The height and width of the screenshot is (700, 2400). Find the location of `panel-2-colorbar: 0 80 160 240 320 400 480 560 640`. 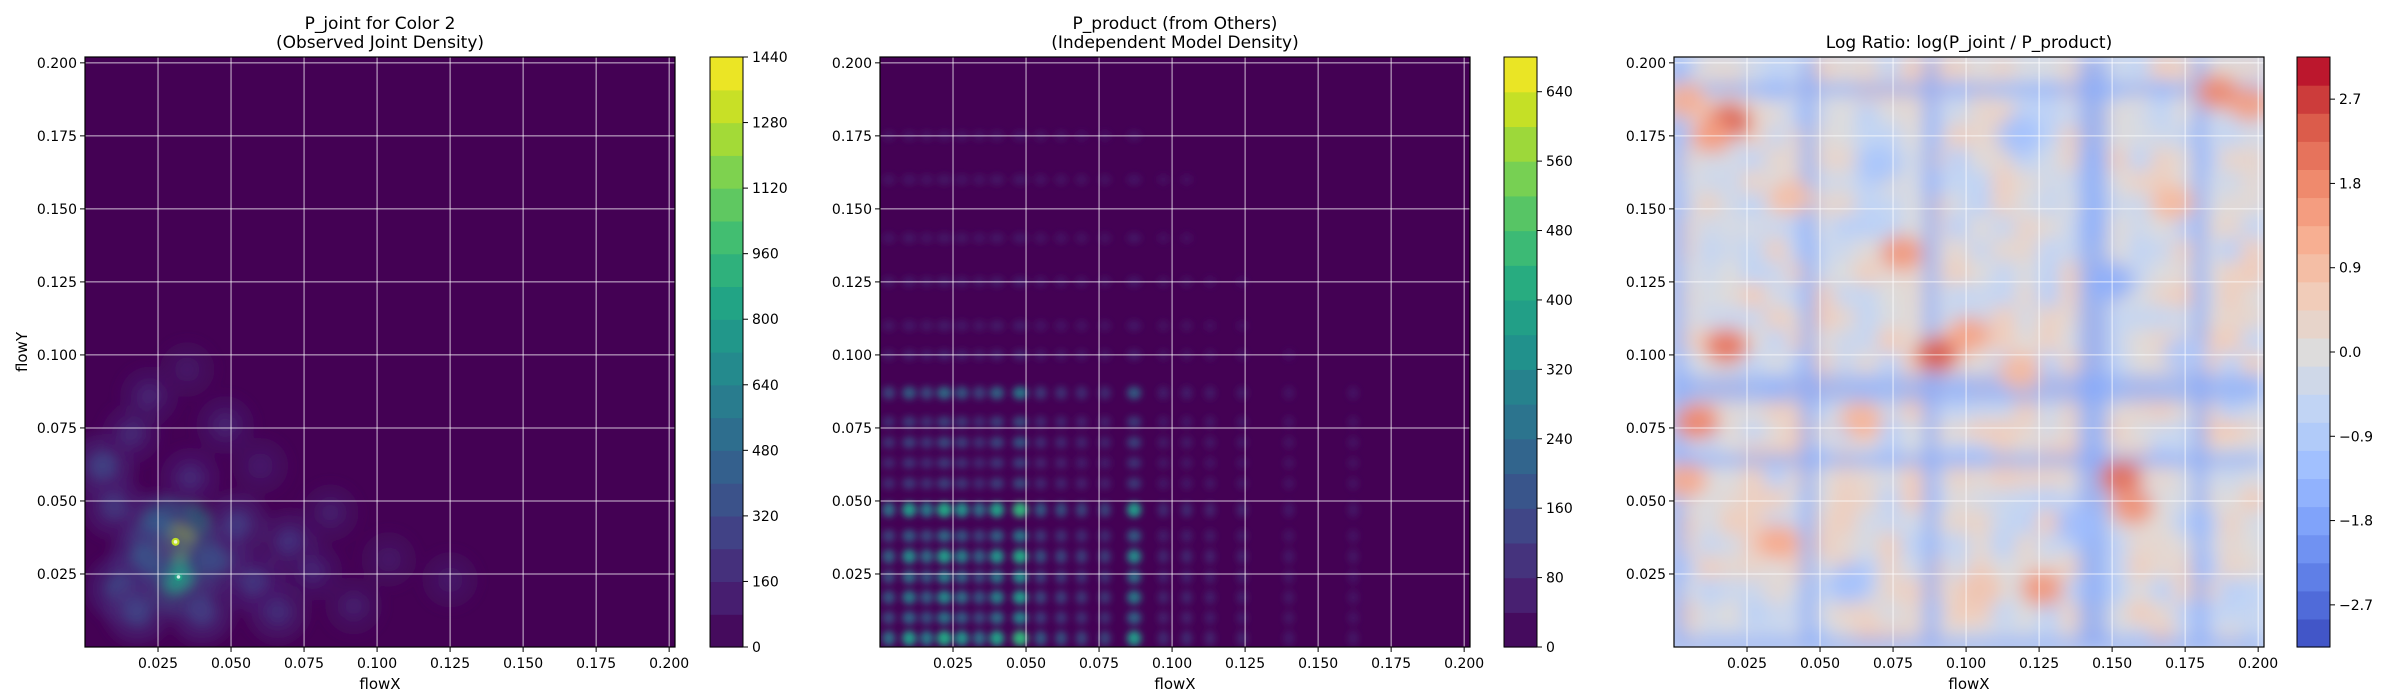

panel-2-colorbar: 0 80 160 240 320 400 480 560 640 is located at coordinates (1538, 356).